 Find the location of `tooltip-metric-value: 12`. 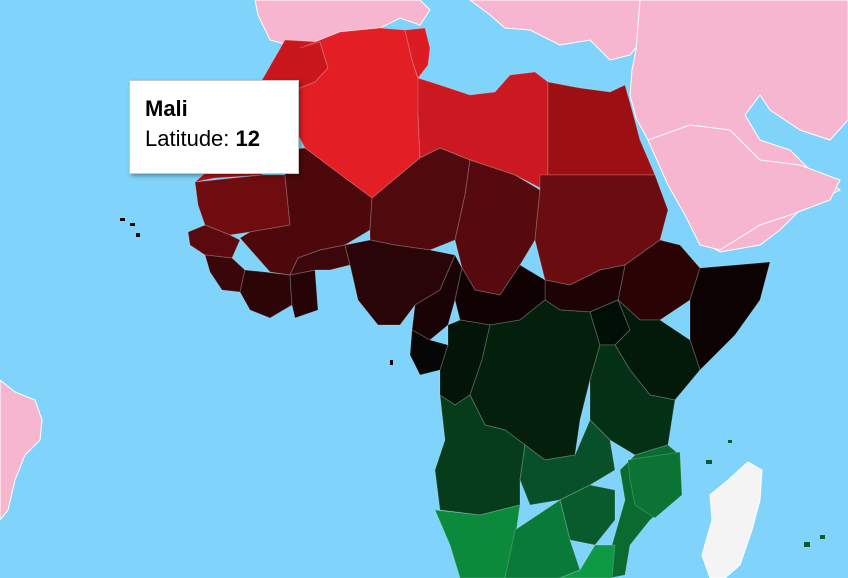

tooltip-metric-value: 12 is located at coordinates (248, 138).